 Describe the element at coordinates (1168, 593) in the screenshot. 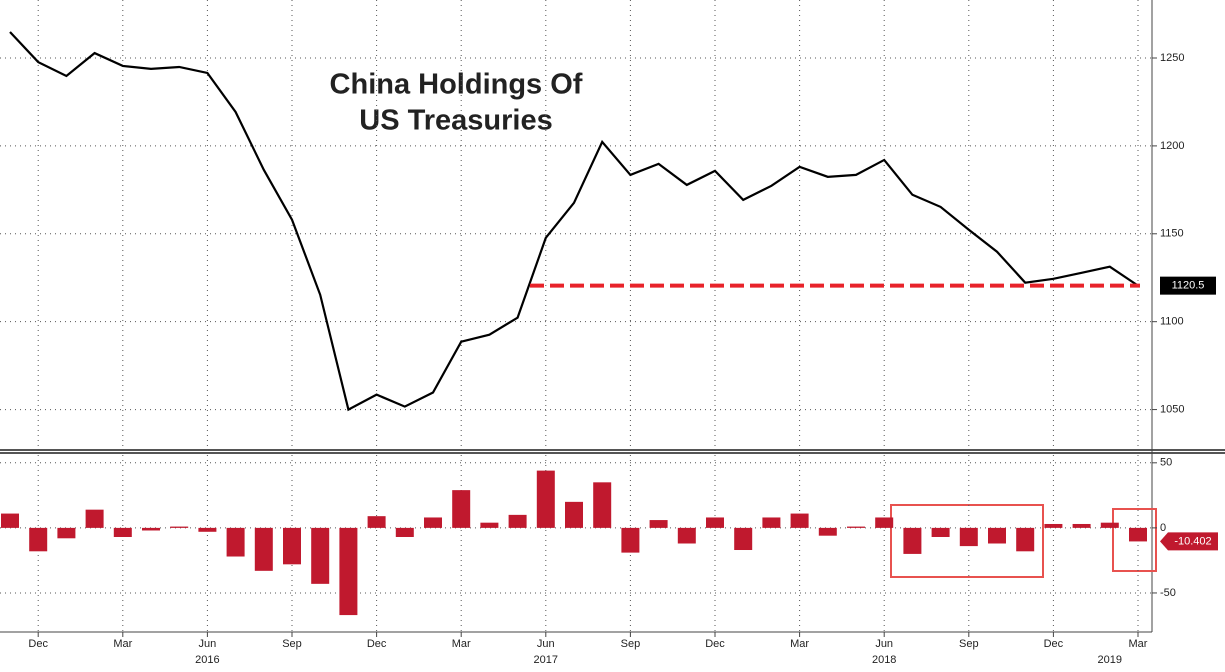

I see `y-tick-label: -50` at that location.